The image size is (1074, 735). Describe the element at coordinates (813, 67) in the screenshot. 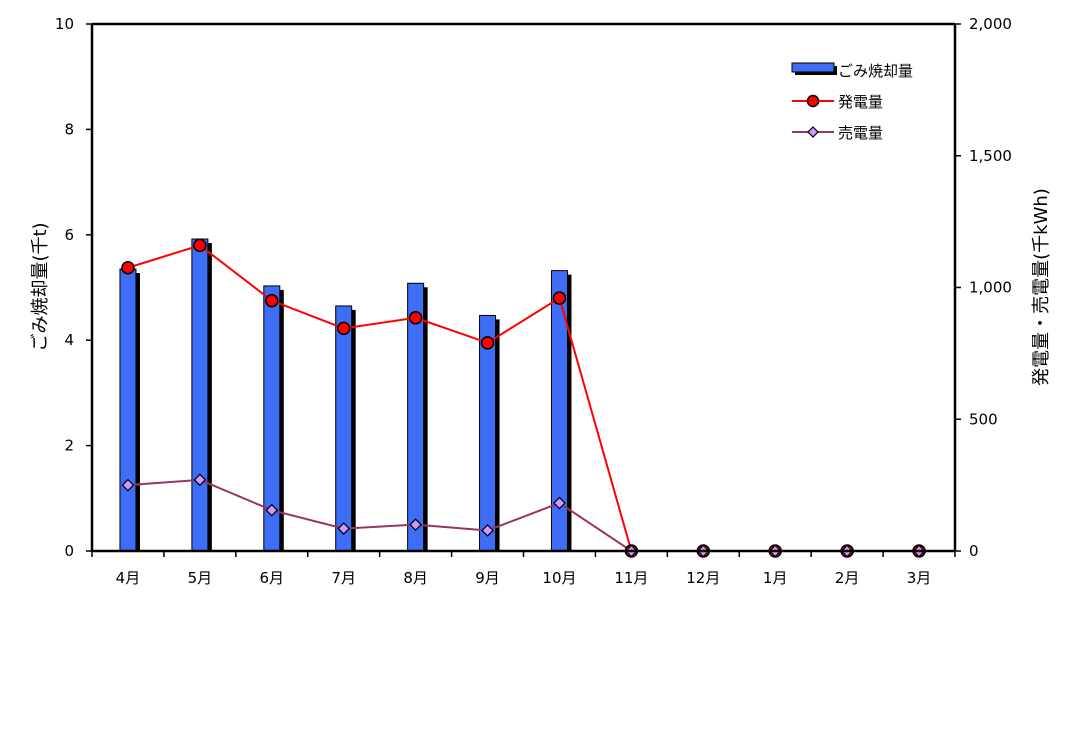

I see `legend-swatch` at that location.